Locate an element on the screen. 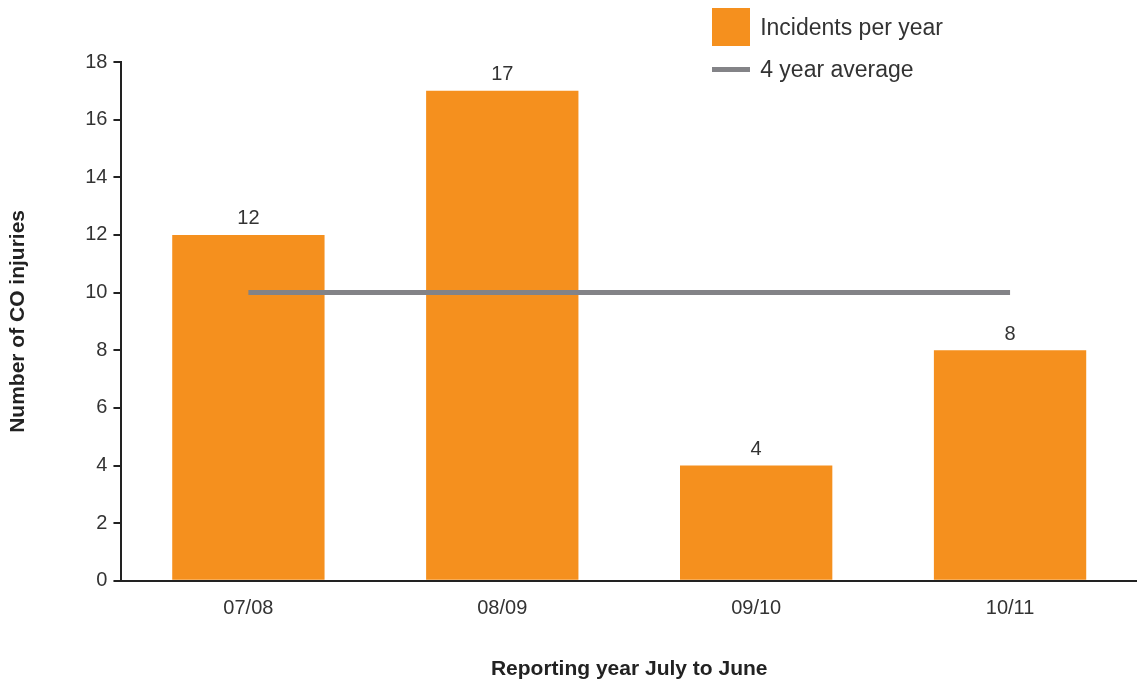  data-label: 8 is located at coordinates (1010, 332).